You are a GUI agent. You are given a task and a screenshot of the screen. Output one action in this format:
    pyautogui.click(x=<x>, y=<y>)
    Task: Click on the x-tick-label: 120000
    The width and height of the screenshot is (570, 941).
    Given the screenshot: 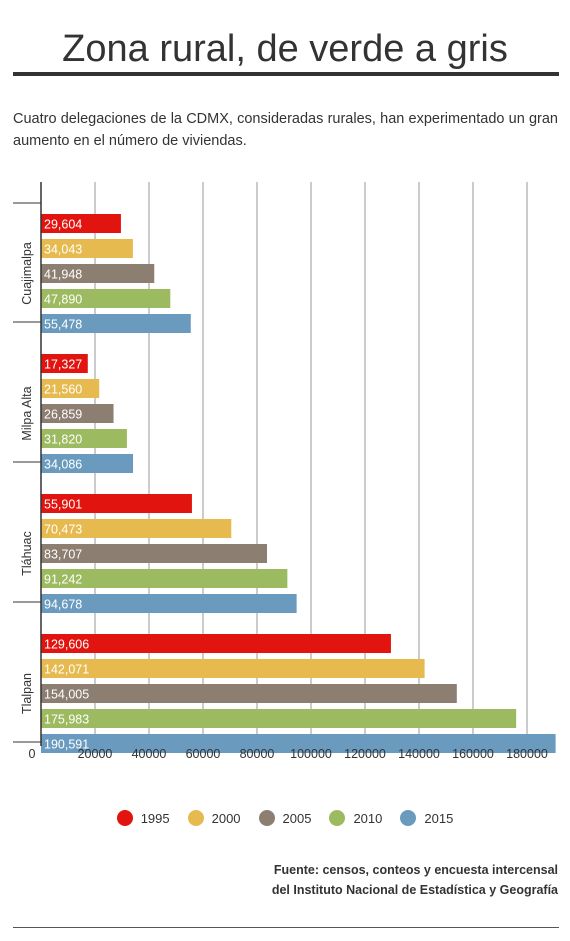 What is the action you would take?
    pyautogui.click(x=365, y=754)
    